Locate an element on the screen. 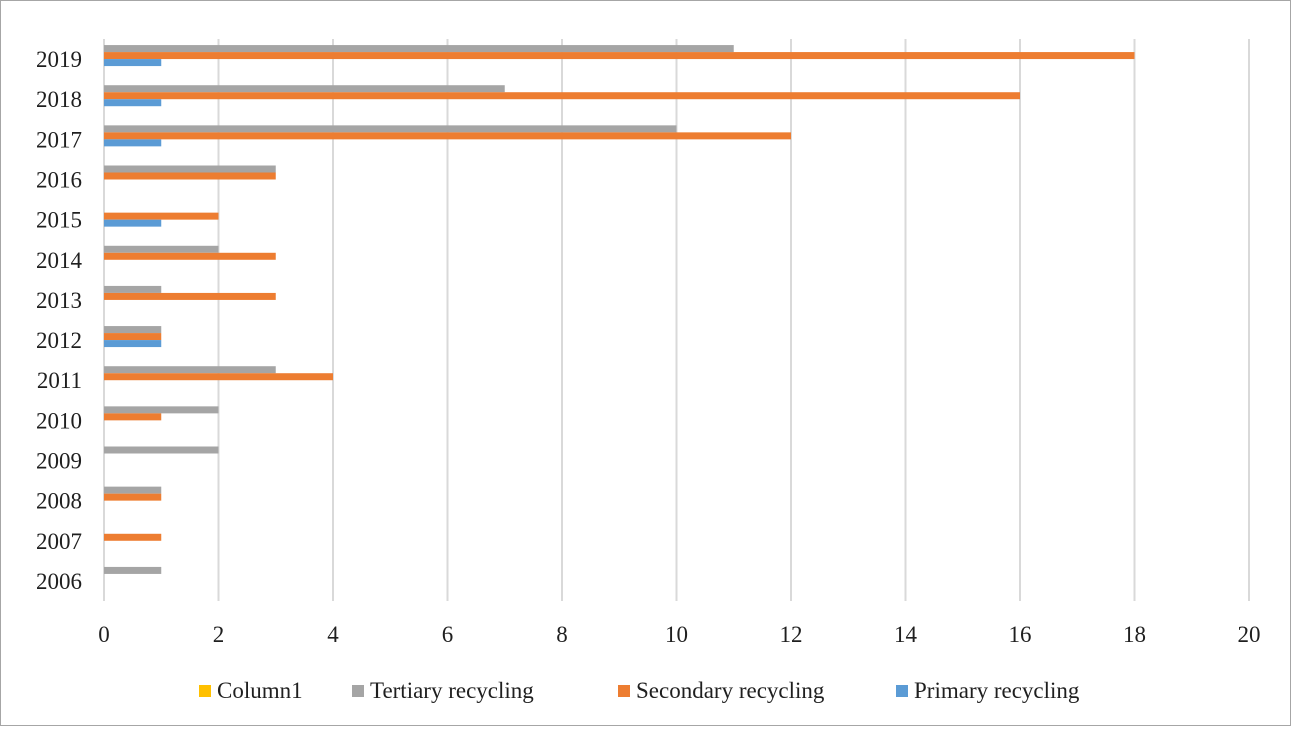 This screenshot has height=730, width=1291. x-axis-ticks: 0 2 4 6 8 10 12 14 16 18 20 is located at coordinates (679, 634).